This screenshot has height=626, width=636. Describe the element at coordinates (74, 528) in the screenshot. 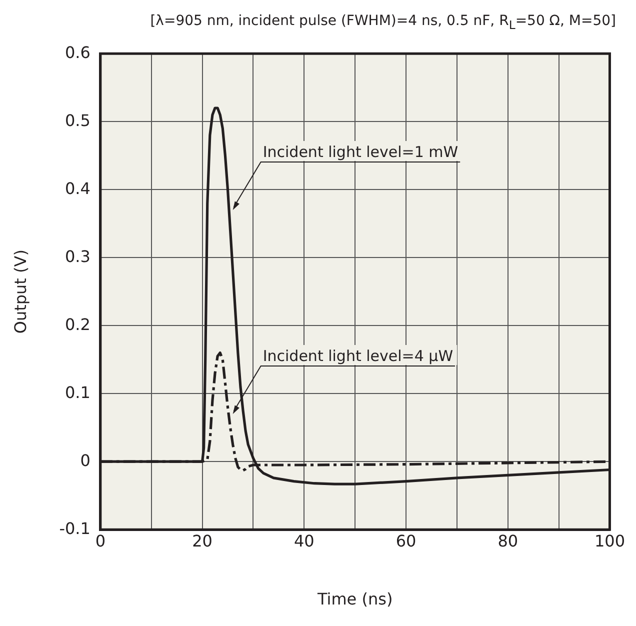

I see `y-tick-label: -0.1` at that location.